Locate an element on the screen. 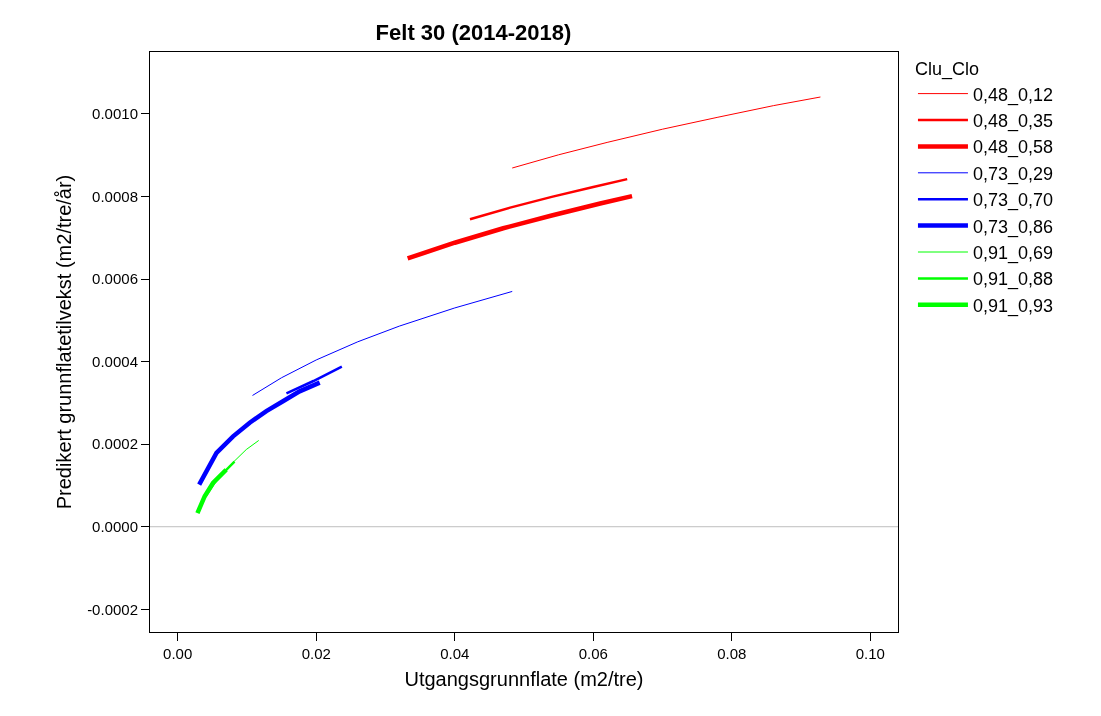 The height and width of the screenshot is (716, 1101). legend-label: 0,48_0,35 is located at coordinates (1013, 122).